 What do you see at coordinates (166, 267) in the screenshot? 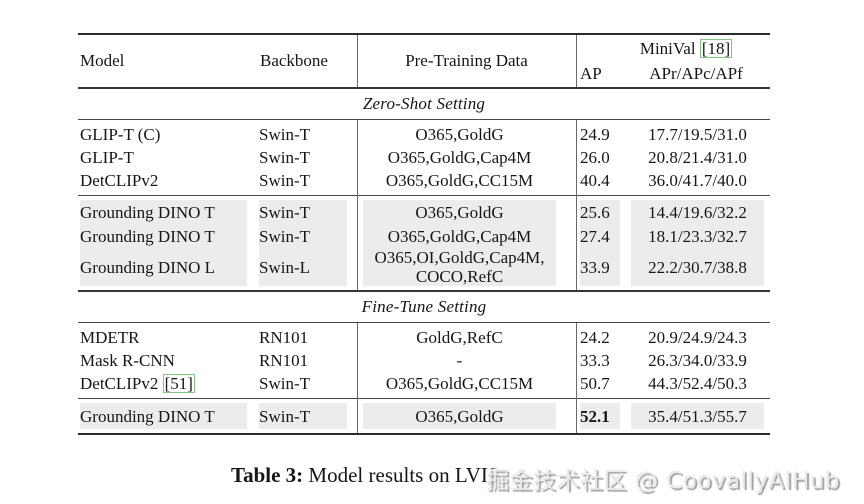
I see `cell-model: Grounding DINO L` at bounding box center [166, 267].